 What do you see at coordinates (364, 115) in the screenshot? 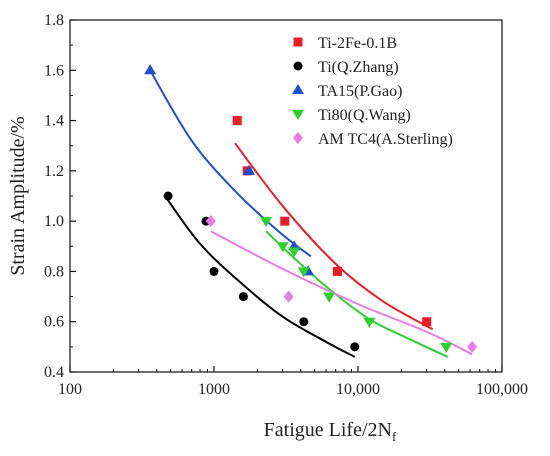
I see `legend-label: Ti80(Q.Wang)` at bounding box center [364, 115].